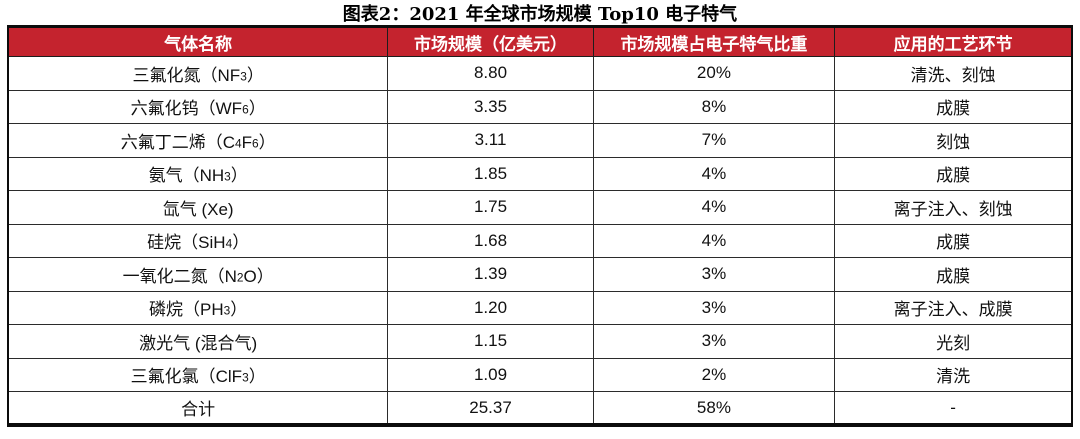  Describe the element at coordinates (953, 73) in the screenshot. I see `process-cell: 清洗、刻蚀` at that location.